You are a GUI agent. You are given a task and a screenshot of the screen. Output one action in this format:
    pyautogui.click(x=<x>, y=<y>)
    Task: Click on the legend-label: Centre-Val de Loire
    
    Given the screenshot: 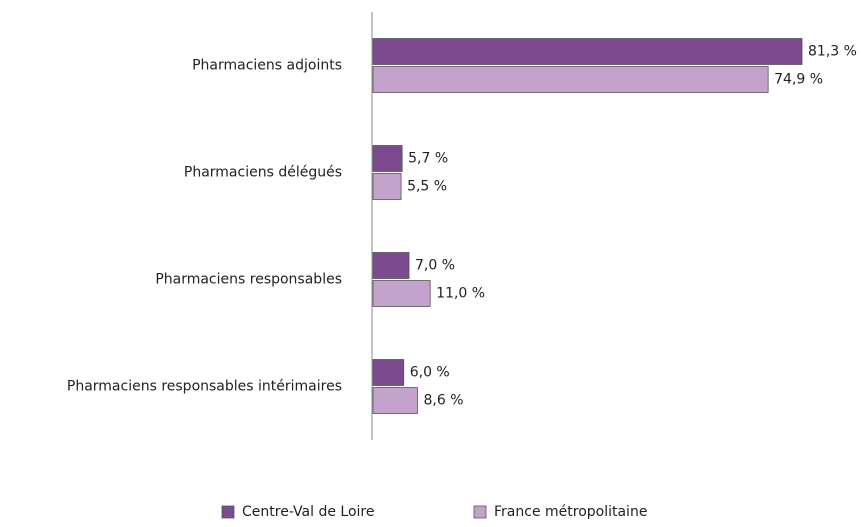 What is the action you would take?
    pyautogui.click(x=308, y=512)
    